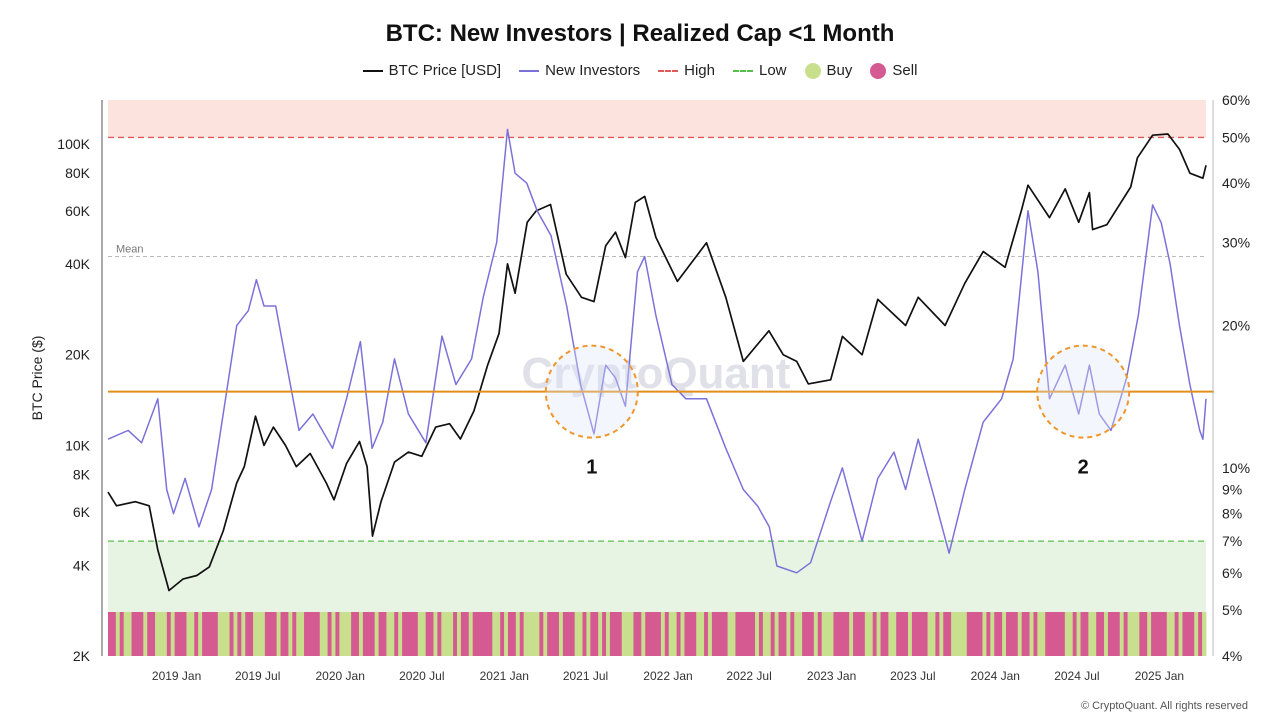 This screenshot has width=1280, height=720. Describe the element at coordinates (686, 70) in the screenshot. I see `legend-item-high: High` at that location.